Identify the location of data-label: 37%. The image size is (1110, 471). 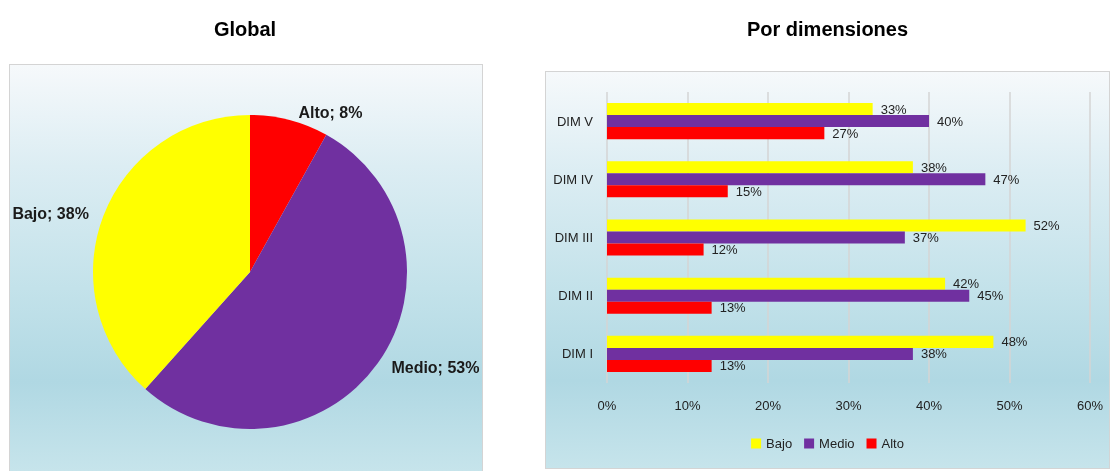
(926, 237).